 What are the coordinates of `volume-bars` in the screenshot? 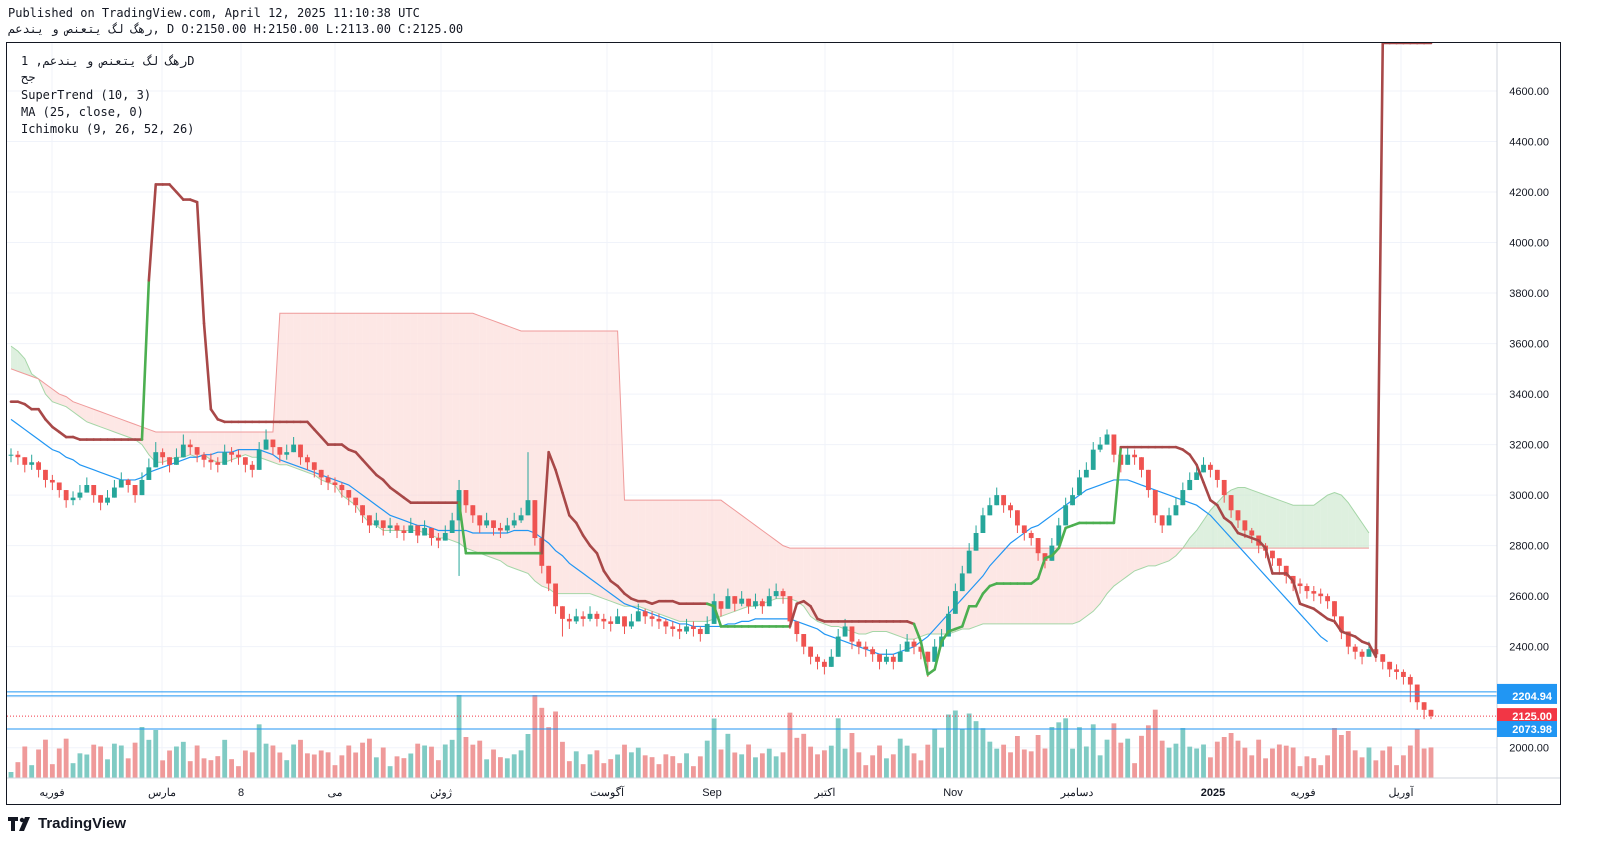 It's located at (721, 736).